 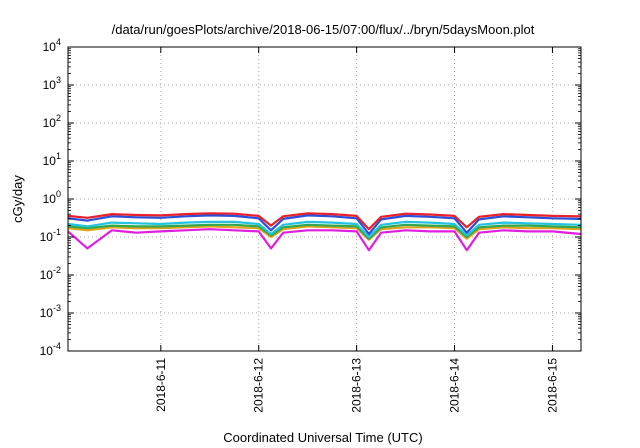 I want to click on x-tick-label: 2018-6-13, so click(x=357, y=385).